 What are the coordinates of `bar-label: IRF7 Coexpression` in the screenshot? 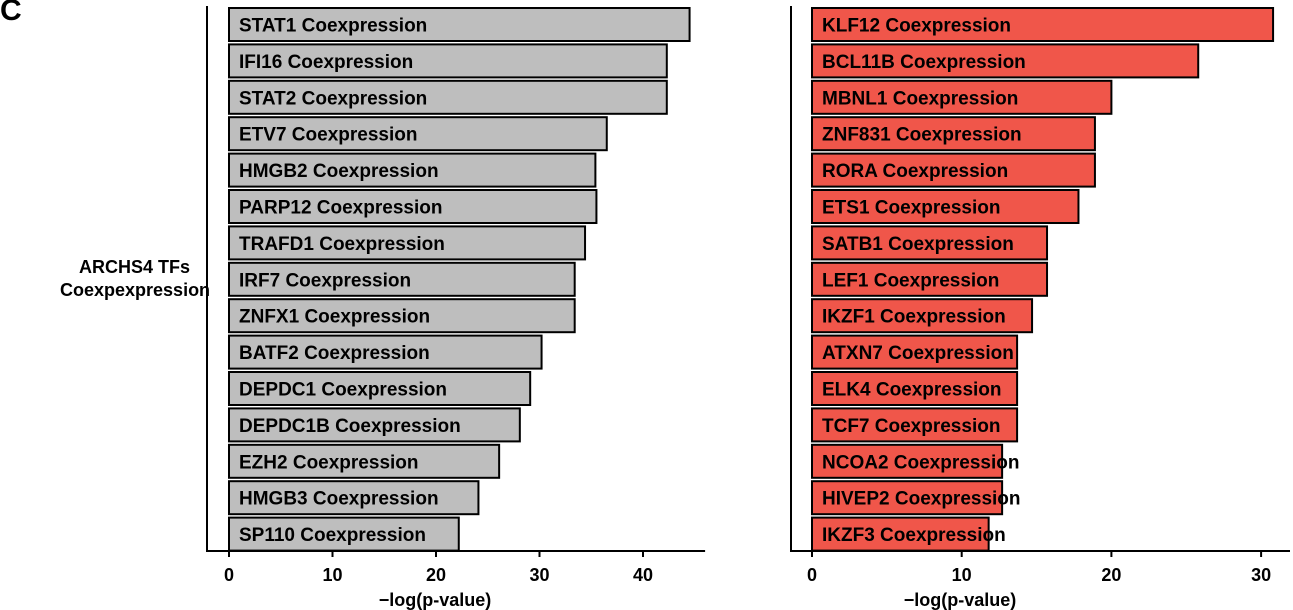 It's located at (325, 280).